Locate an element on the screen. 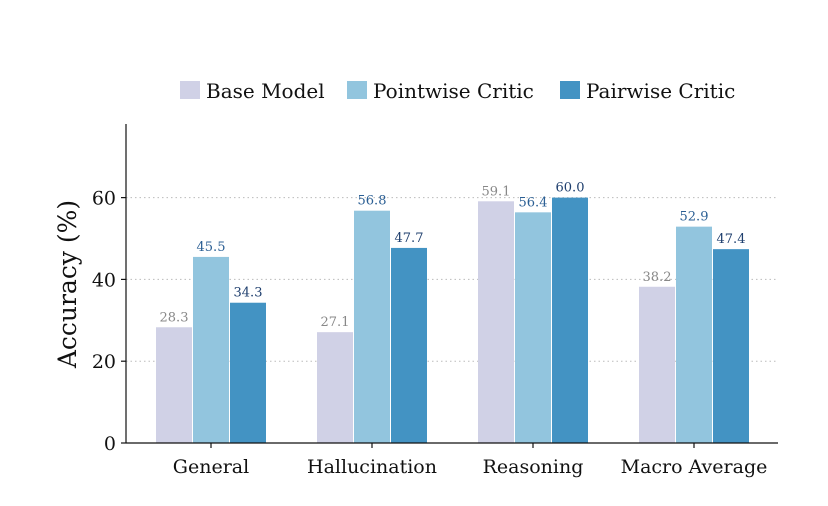  data-label: 27.1 is located at coordinates (335, 322).